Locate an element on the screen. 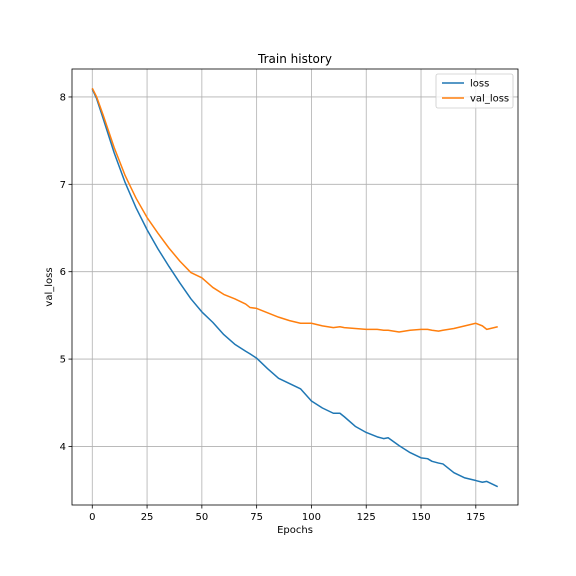 This screenshot has width=576, height=576. y-tick-label: 7 is located at coordinates (63, 185).